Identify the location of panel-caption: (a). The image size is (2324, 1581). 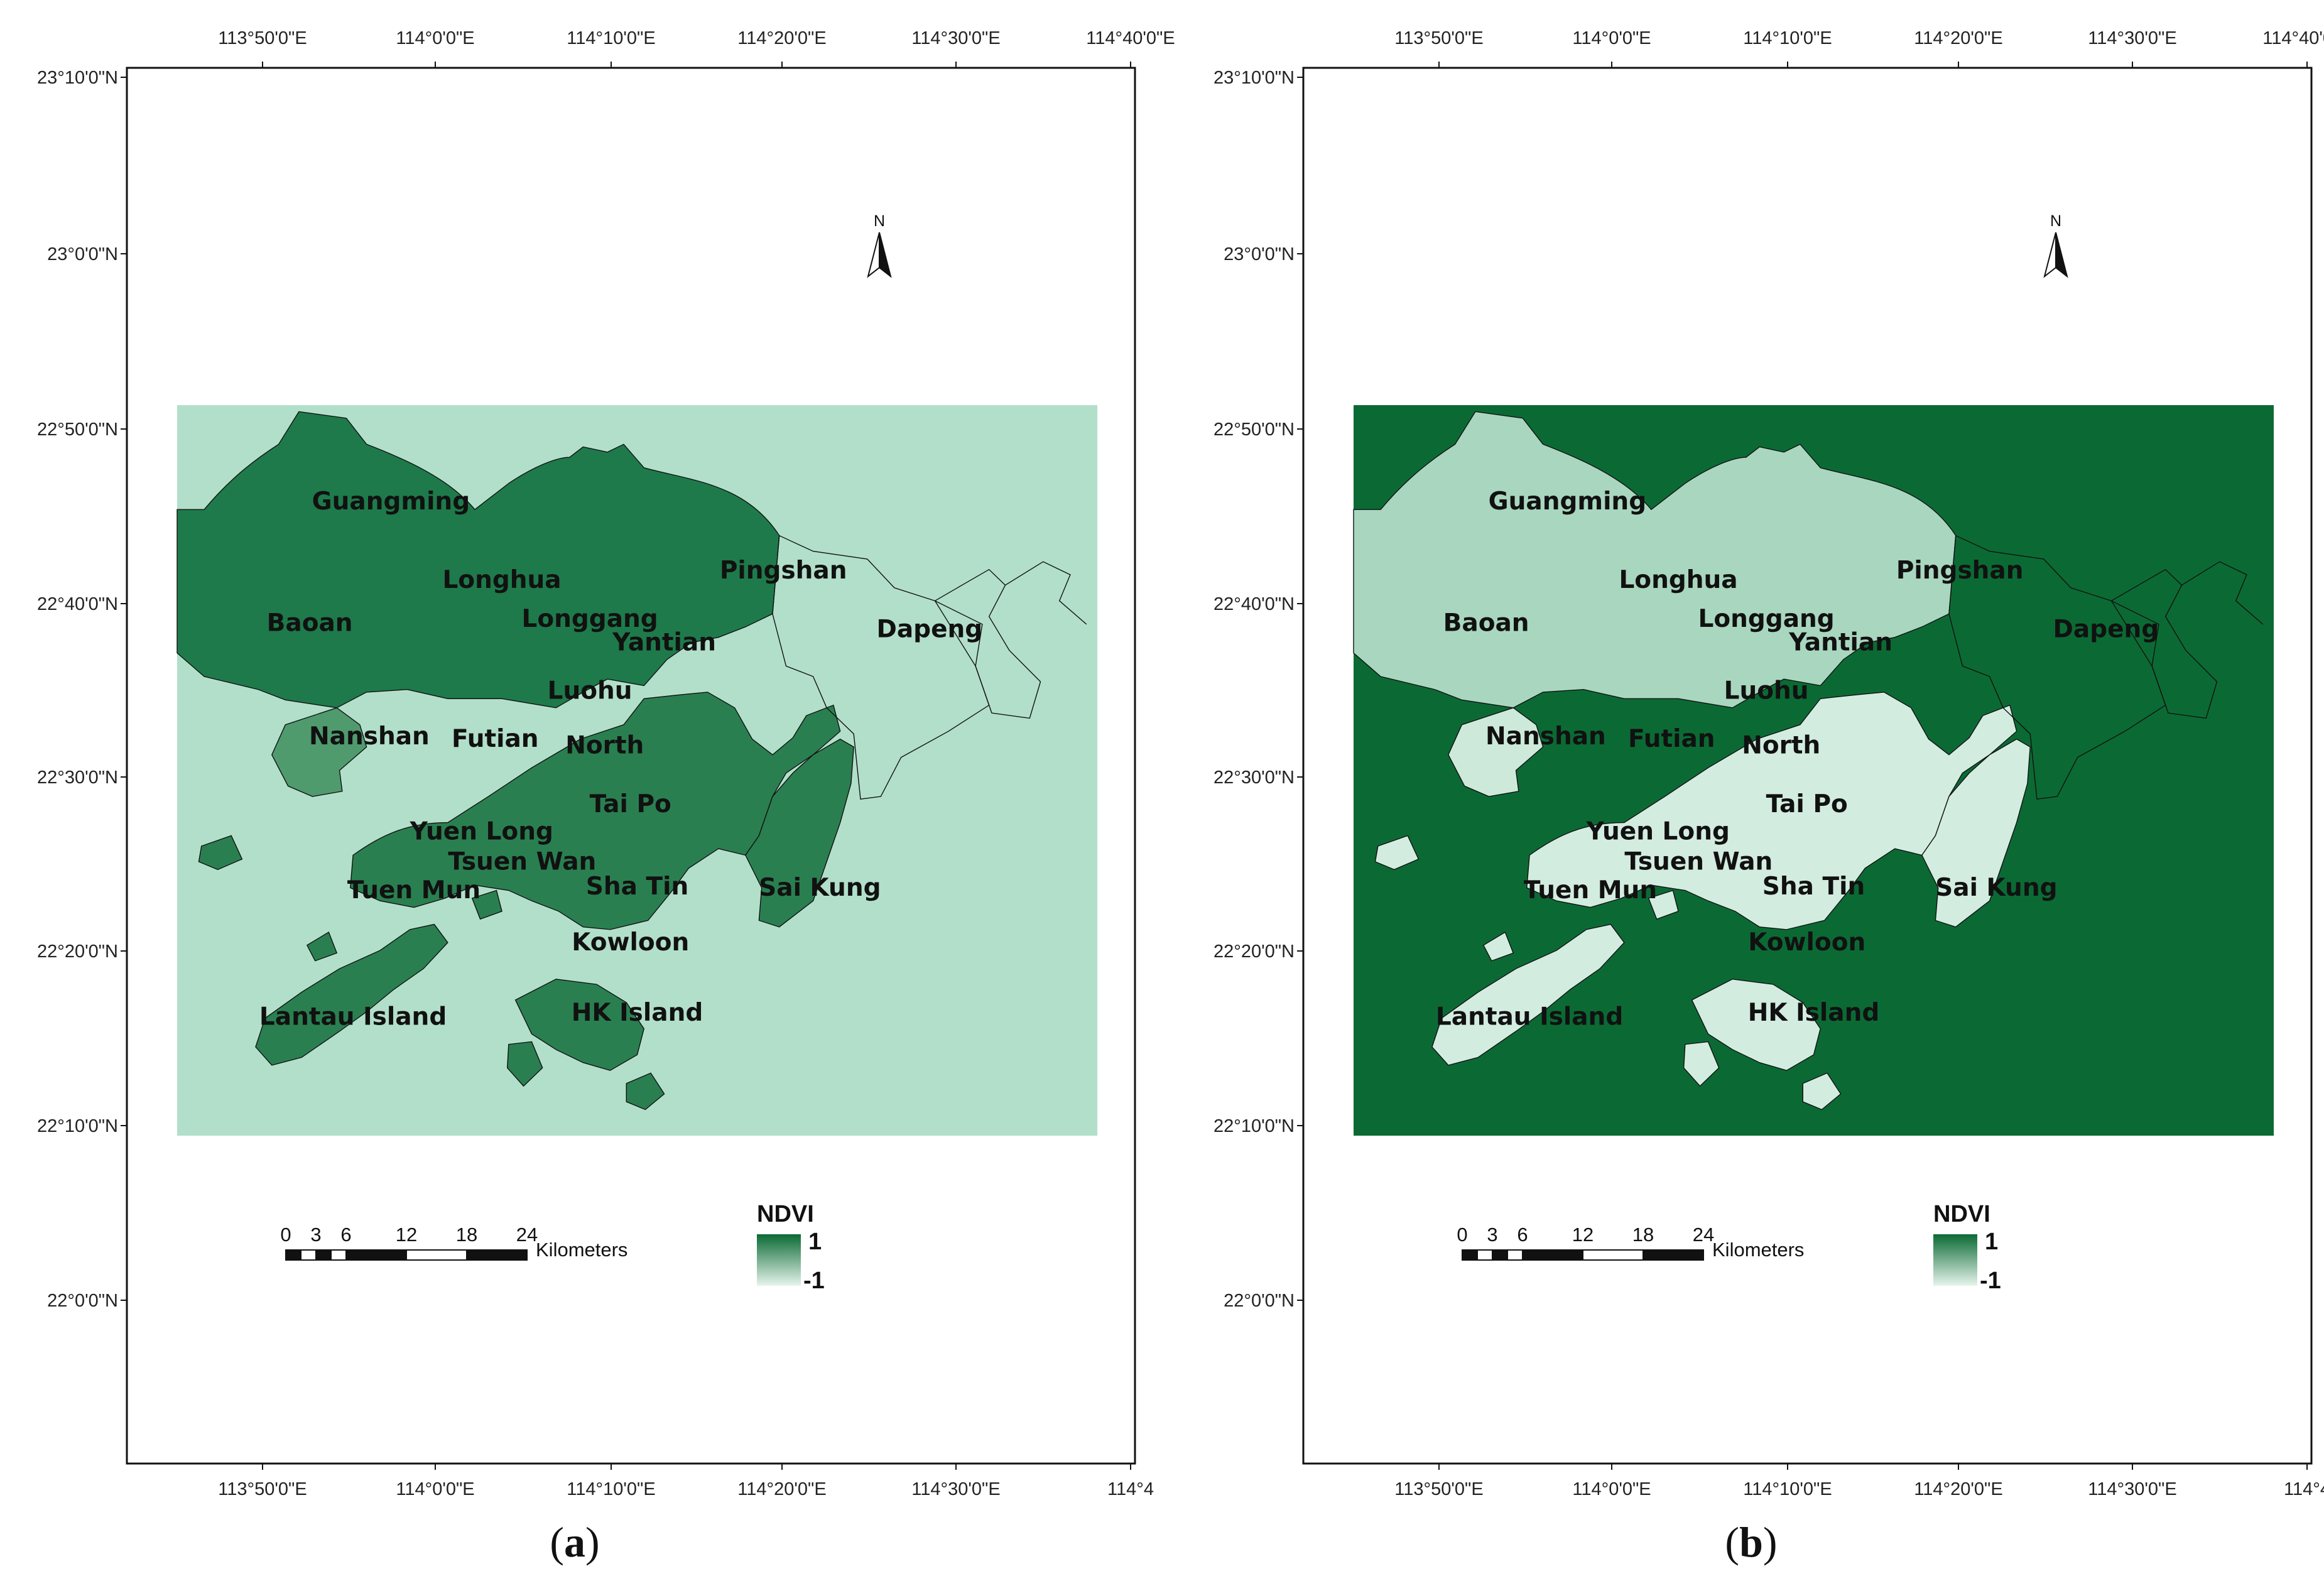
(574, 1542).